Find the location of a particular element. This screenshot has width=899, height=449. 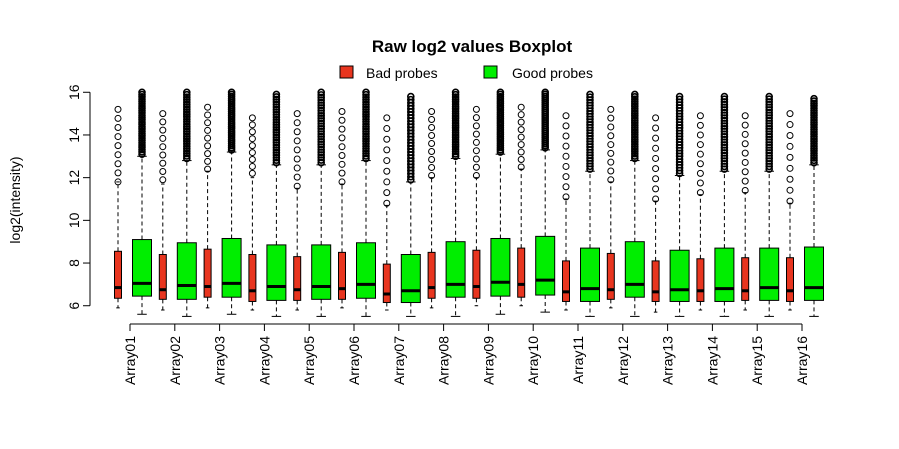

box-good-probes-array10 is located at coordinates (545, 200).